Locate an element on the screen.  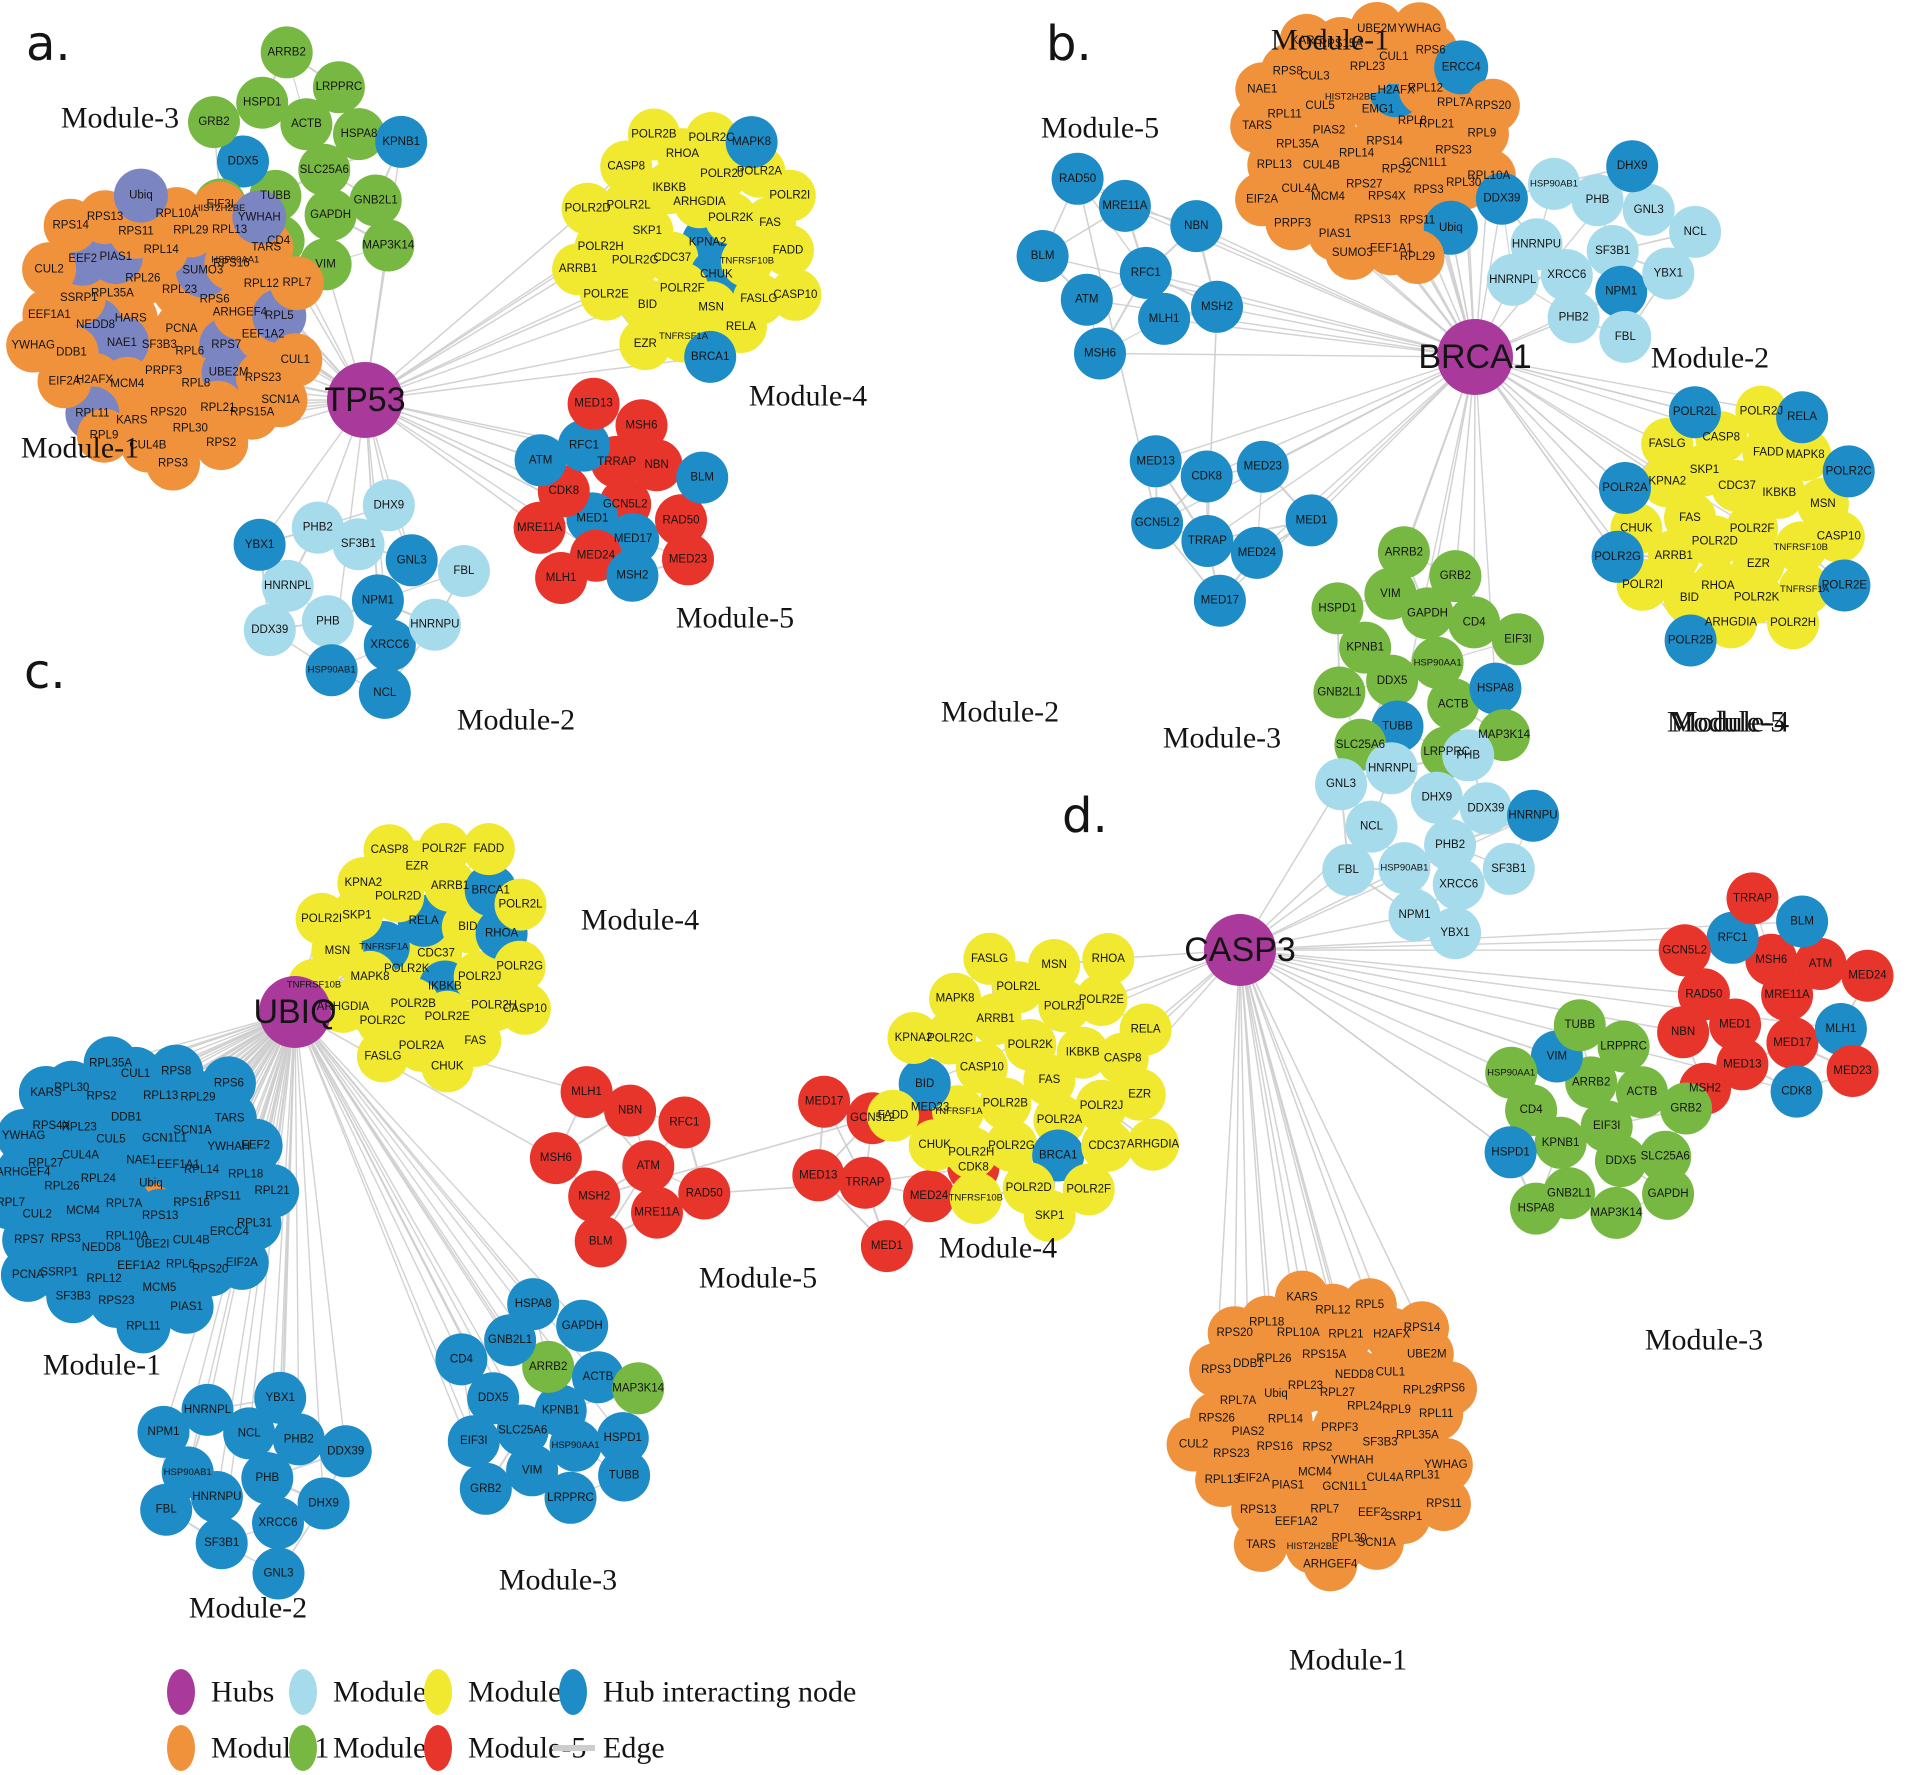
node-label-EIF2A: EIF2A is located at coordinates (242, 1263).